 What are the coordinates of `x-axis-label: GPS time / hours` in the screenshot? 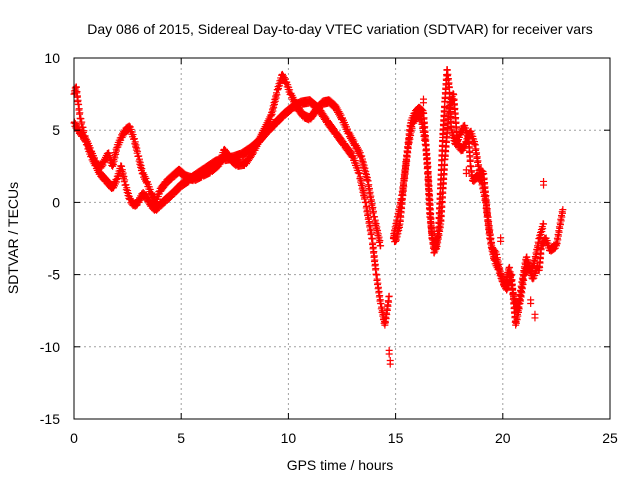 It's located at (340, 465).